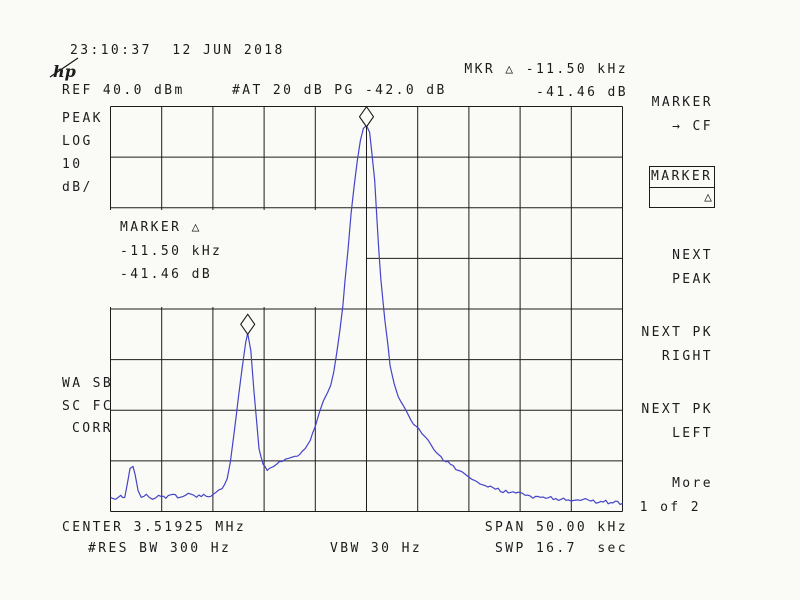 This screenshot has height=600, width=800. What do you see at coordinates (366, 116) in the screenshot?
I see `reference-marker-diamond` at bounding box center [366, 116].